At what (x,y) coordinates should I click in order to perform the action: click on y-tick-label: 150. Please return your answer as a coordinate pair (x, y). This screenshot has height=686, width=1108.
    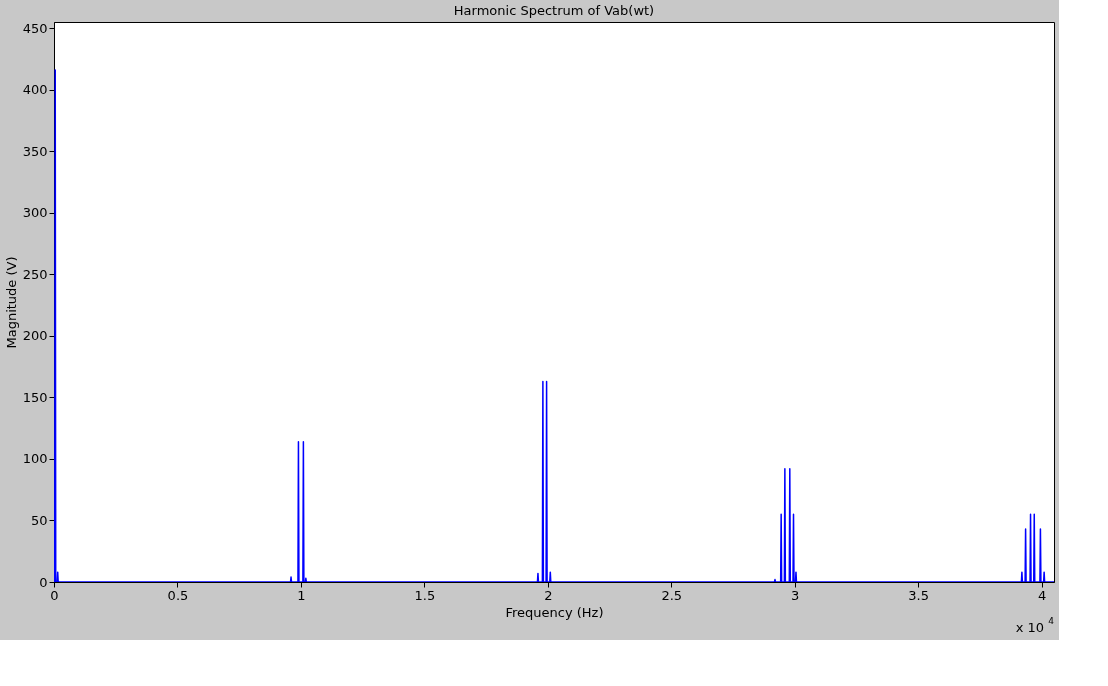
    Looking at the image, I should click on (35, 397).